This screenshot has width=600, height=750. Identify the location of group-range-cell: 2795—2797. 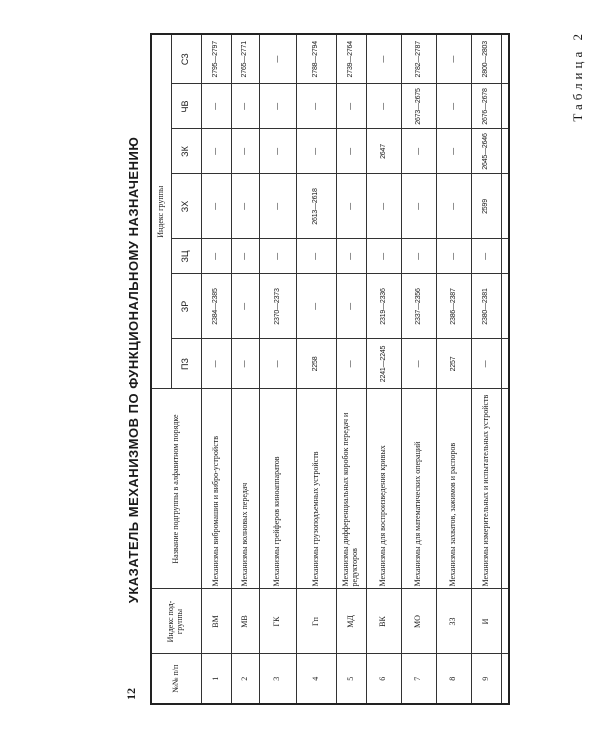
(216, 59).